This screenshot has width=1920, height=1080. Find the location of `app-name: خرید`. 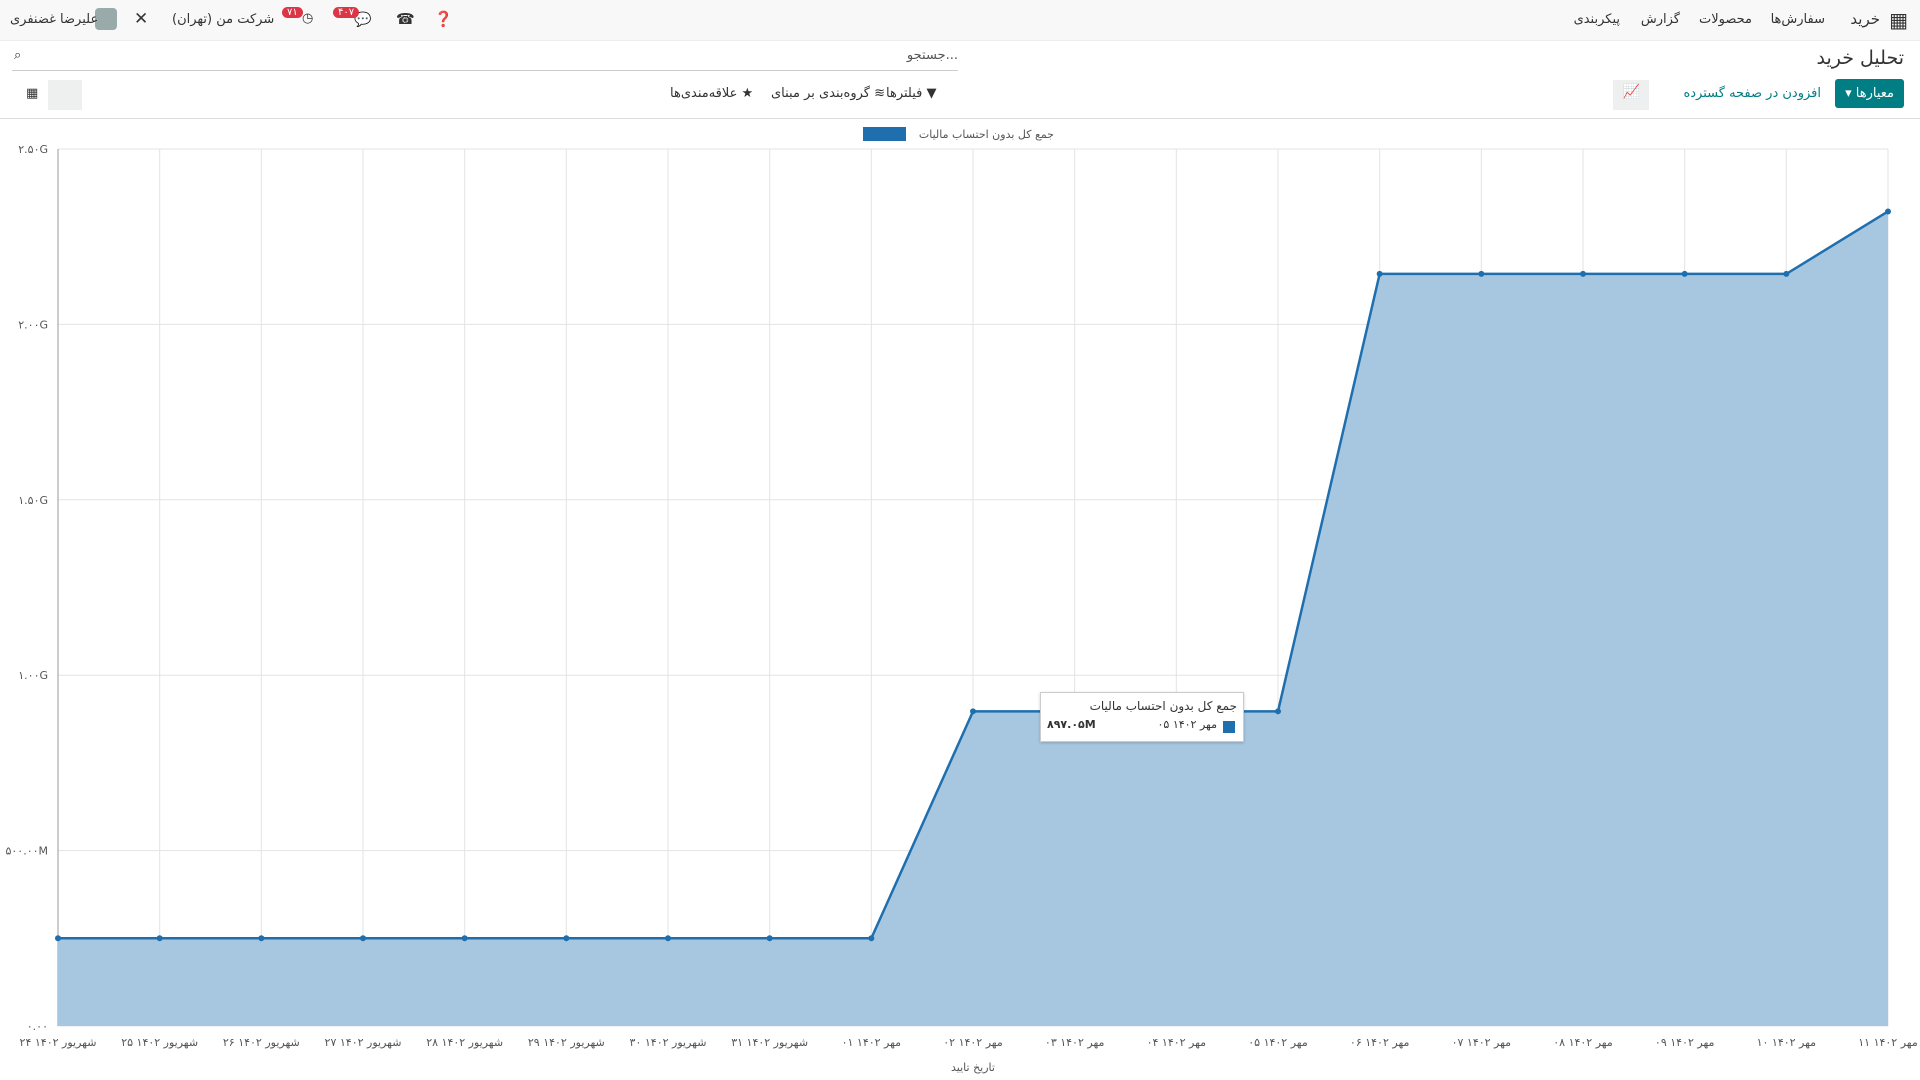

app-name: خرید is located at coordinates (1865, 19).